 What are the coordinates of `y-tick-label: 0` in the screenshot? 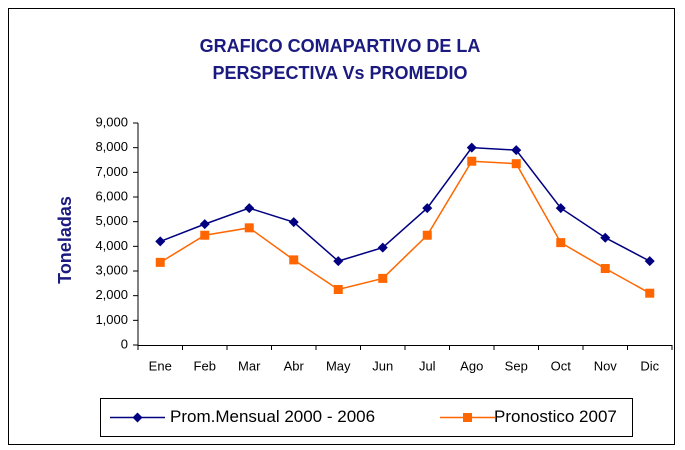 It's located at (124, 343).